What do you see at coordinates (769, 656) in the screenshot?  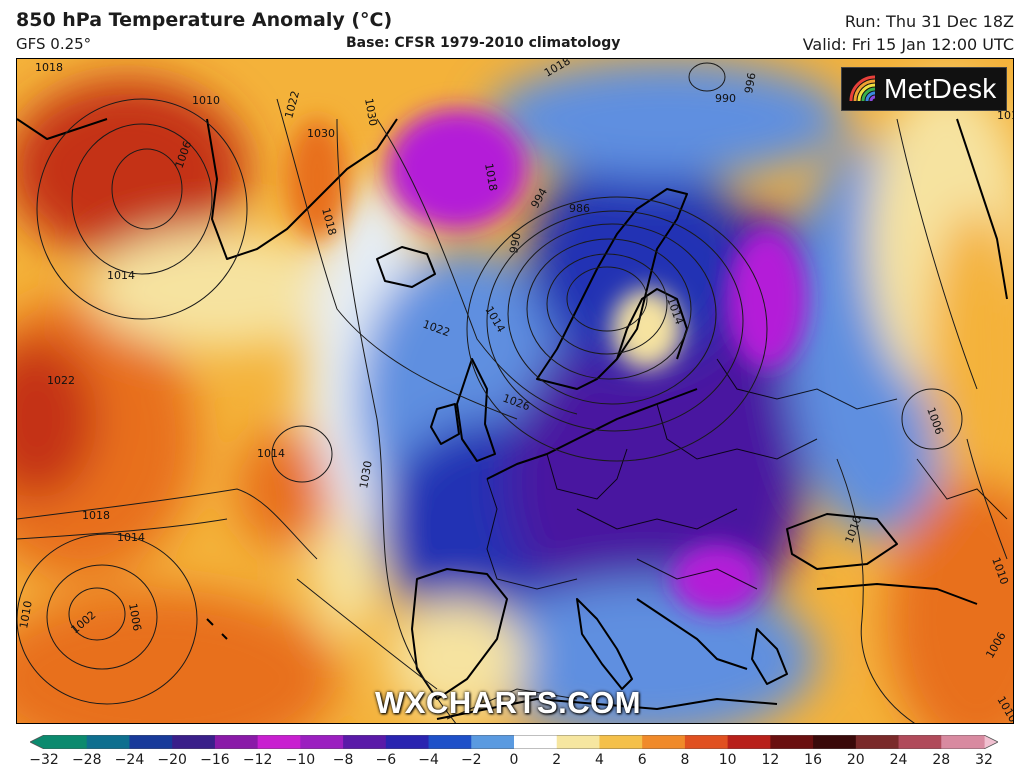 I see `greece-coast` at bounding box center [769, 656].